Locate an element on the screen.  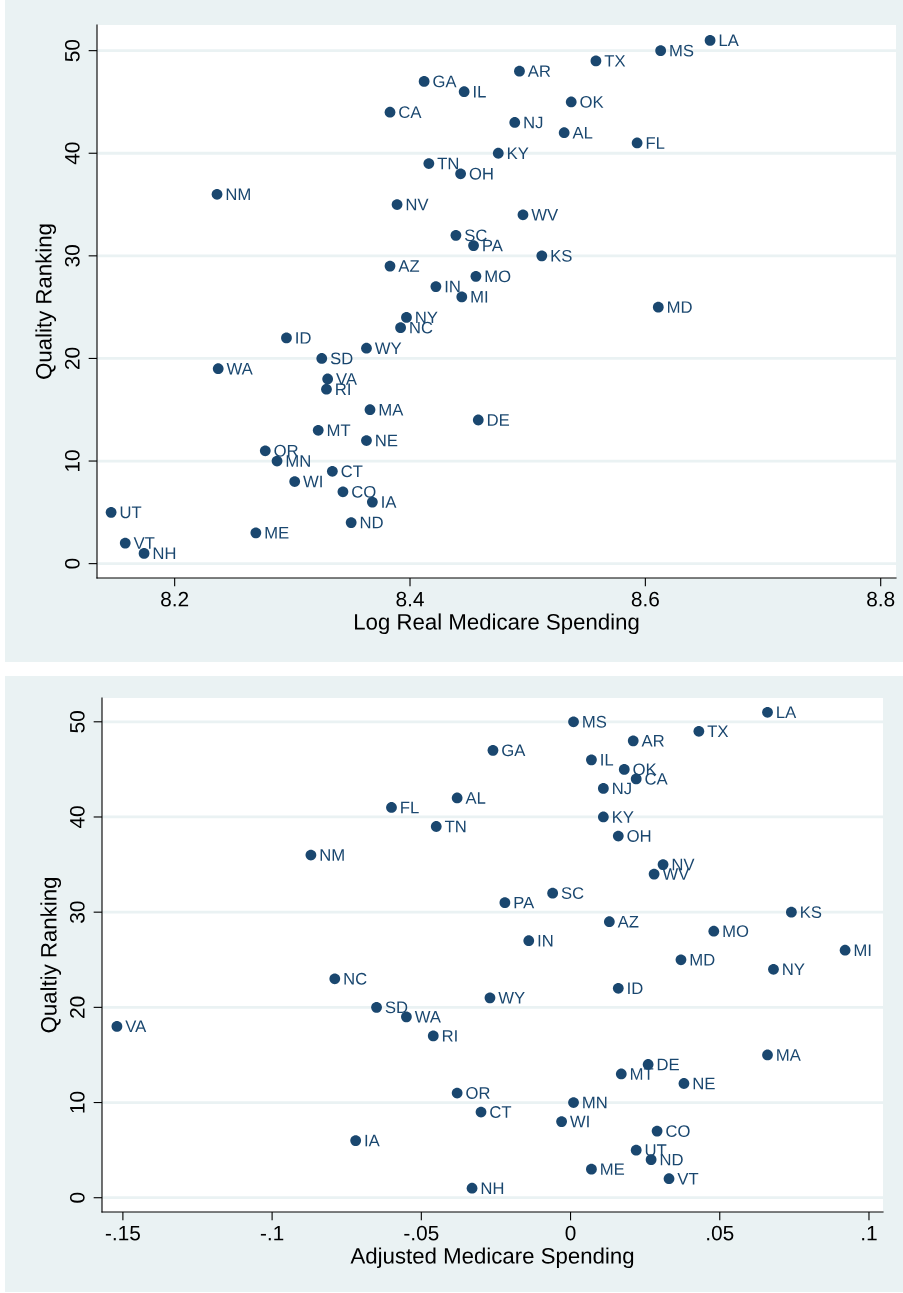
x-tick-label: 0 is located at coordinates (570, 1233).